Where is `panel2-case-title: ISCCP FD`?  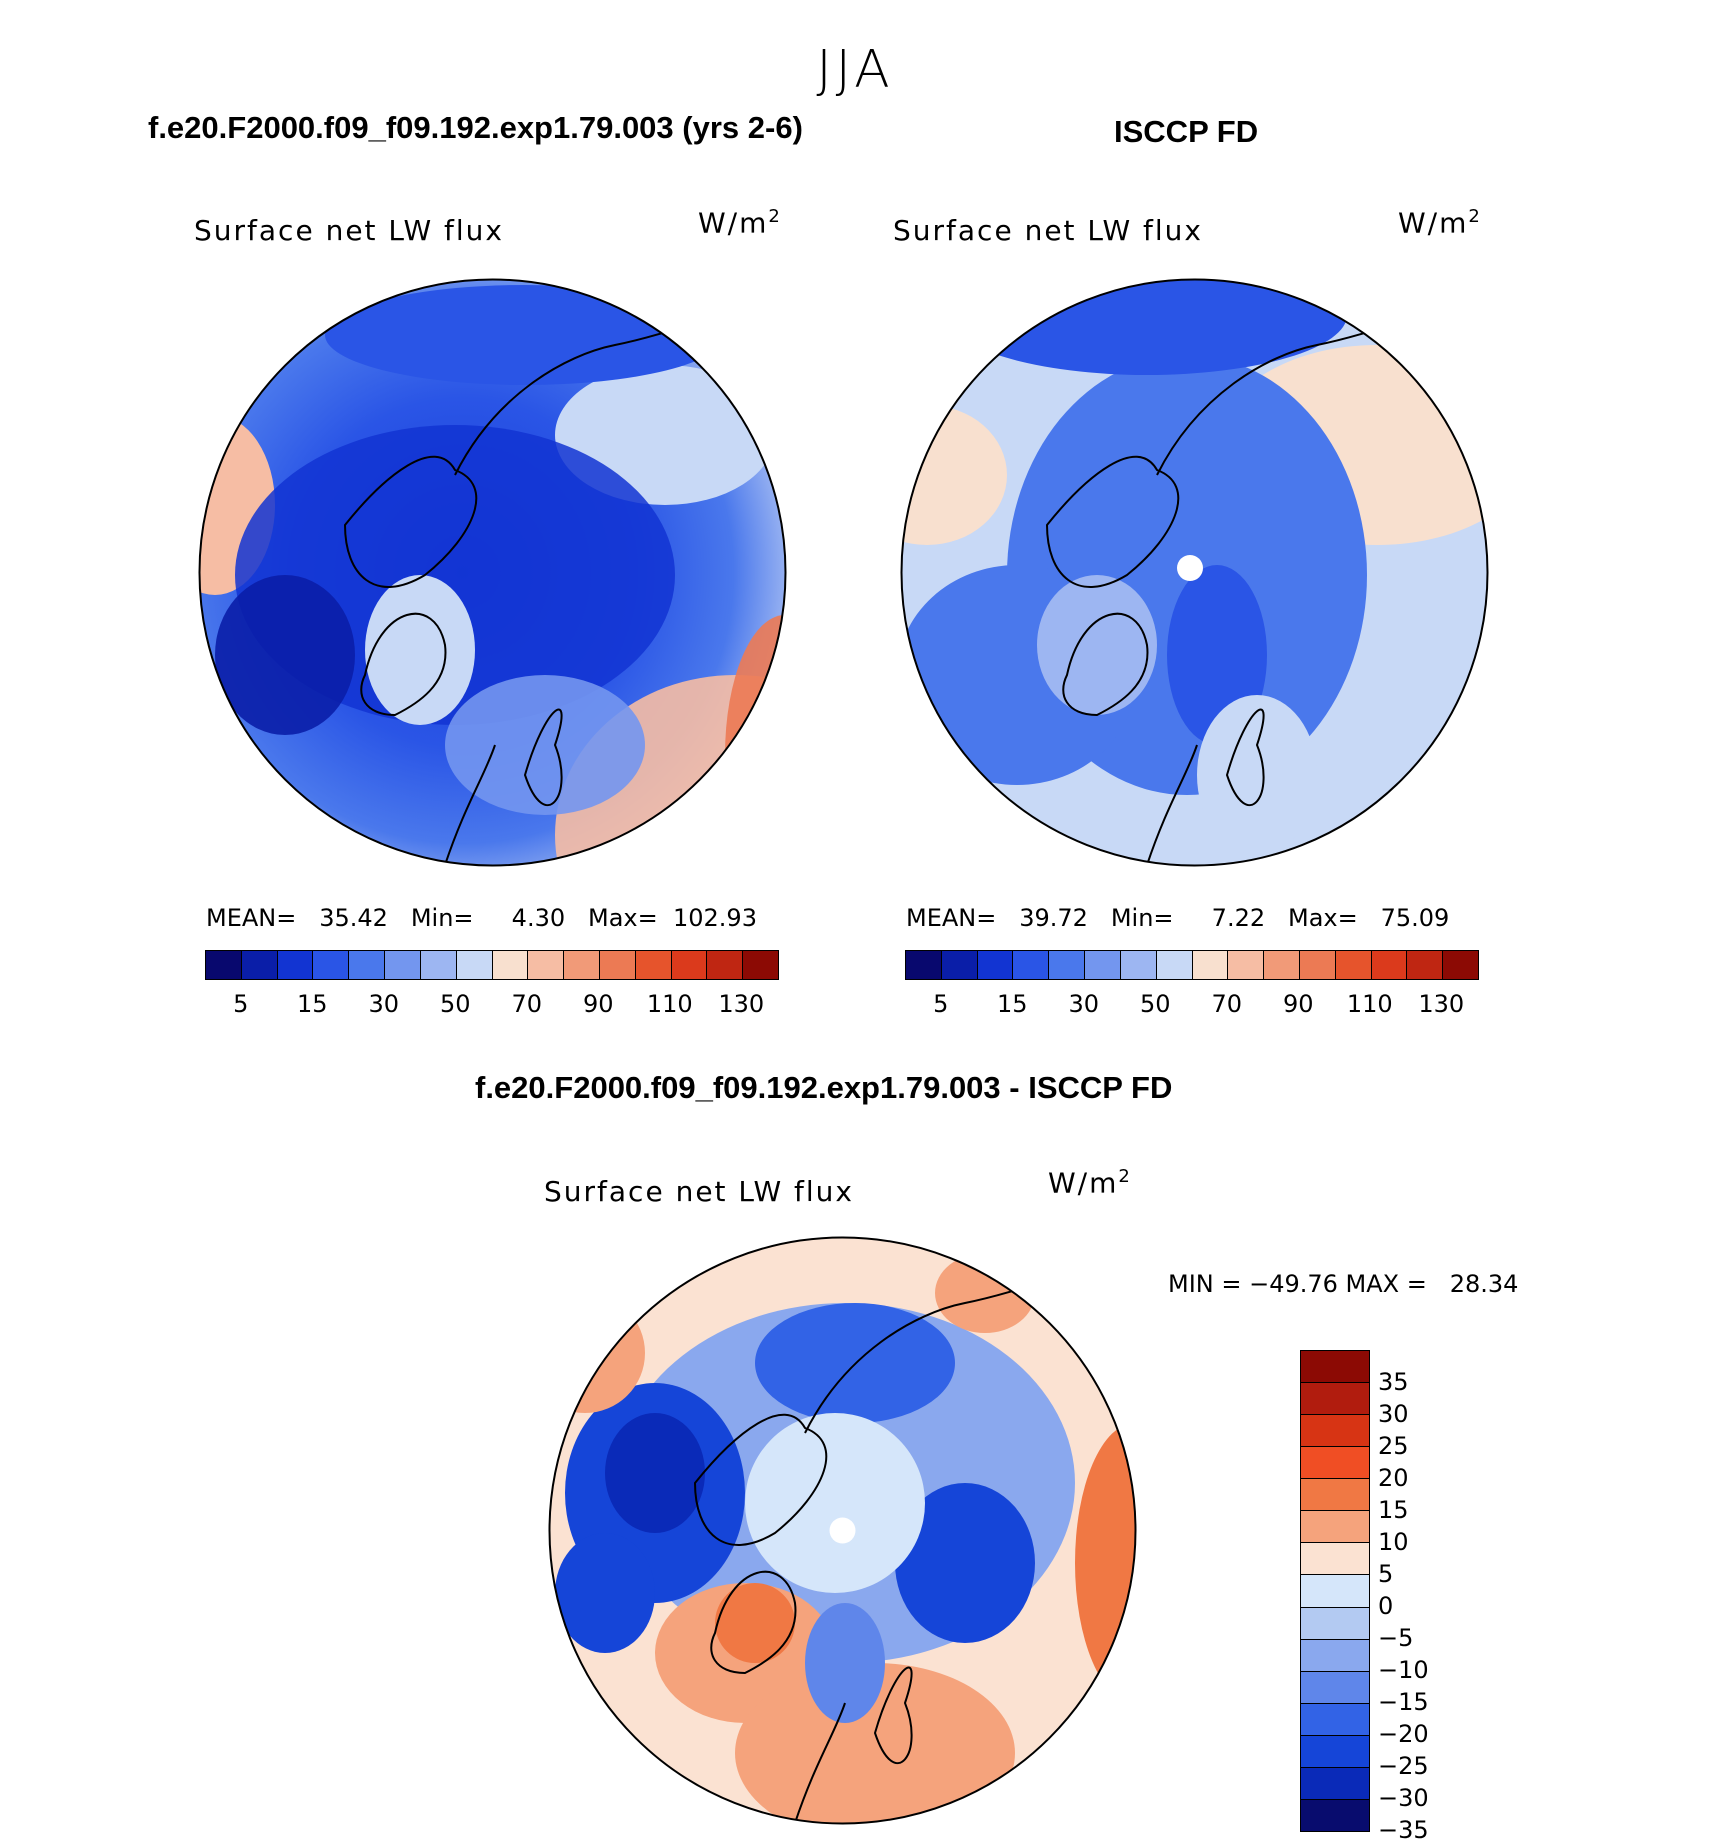 panel2-case-title: ISCCP FD is located at coordinates (1186, 131).